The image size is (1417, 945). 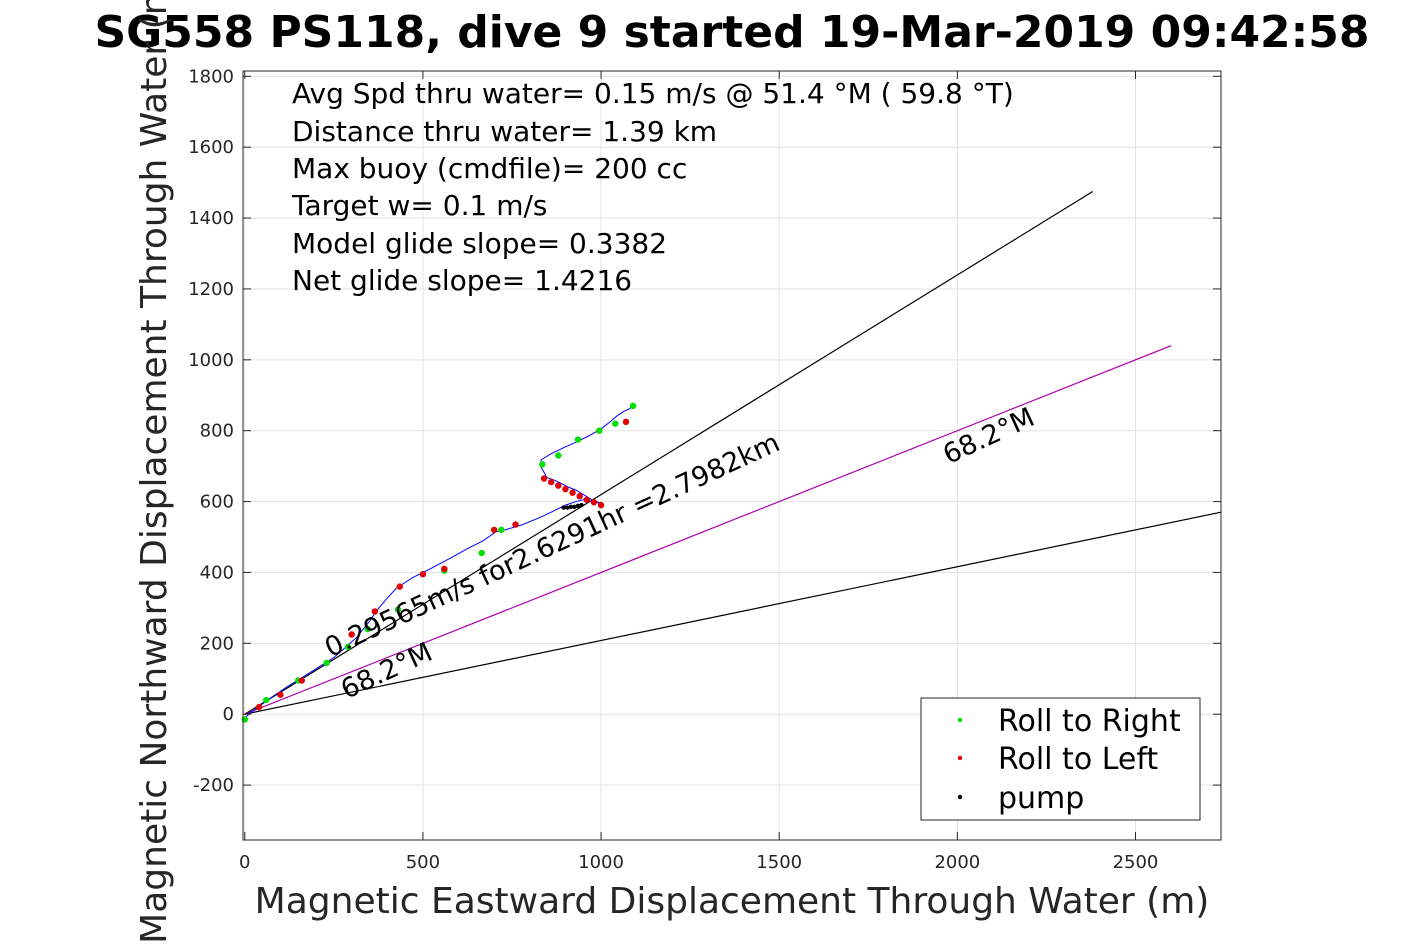 I want to click on y-tick-label: 600, so click(x=217, y=502).